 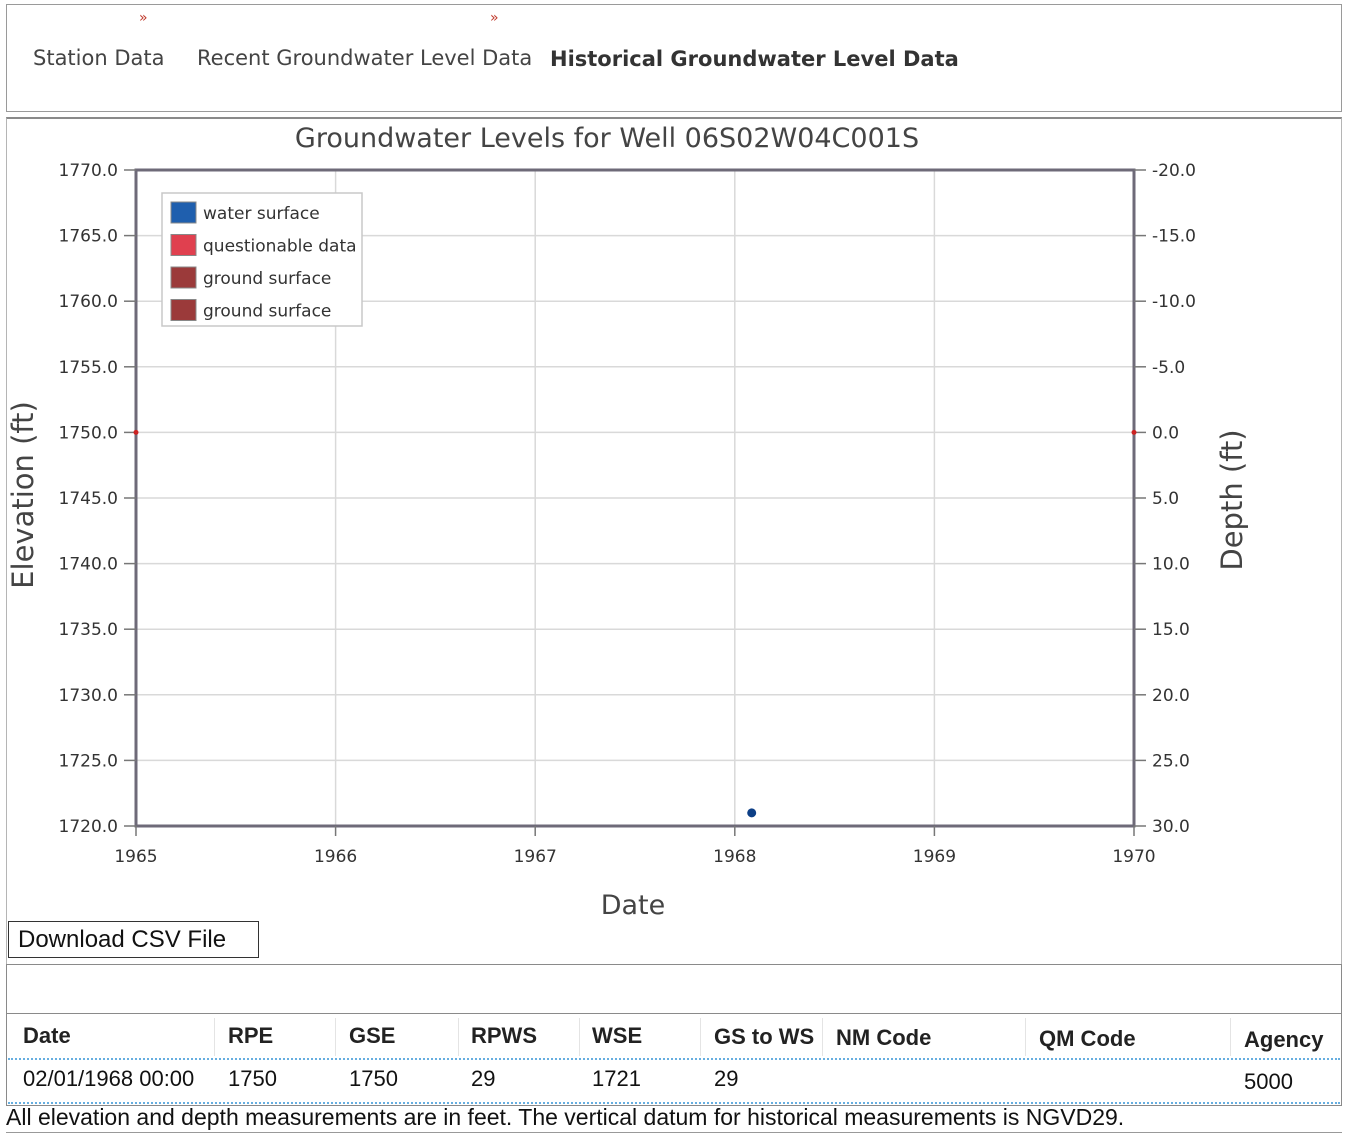 I want to click on table-cell: 02/01/1968 00:00, so click(x=109, y=1078).